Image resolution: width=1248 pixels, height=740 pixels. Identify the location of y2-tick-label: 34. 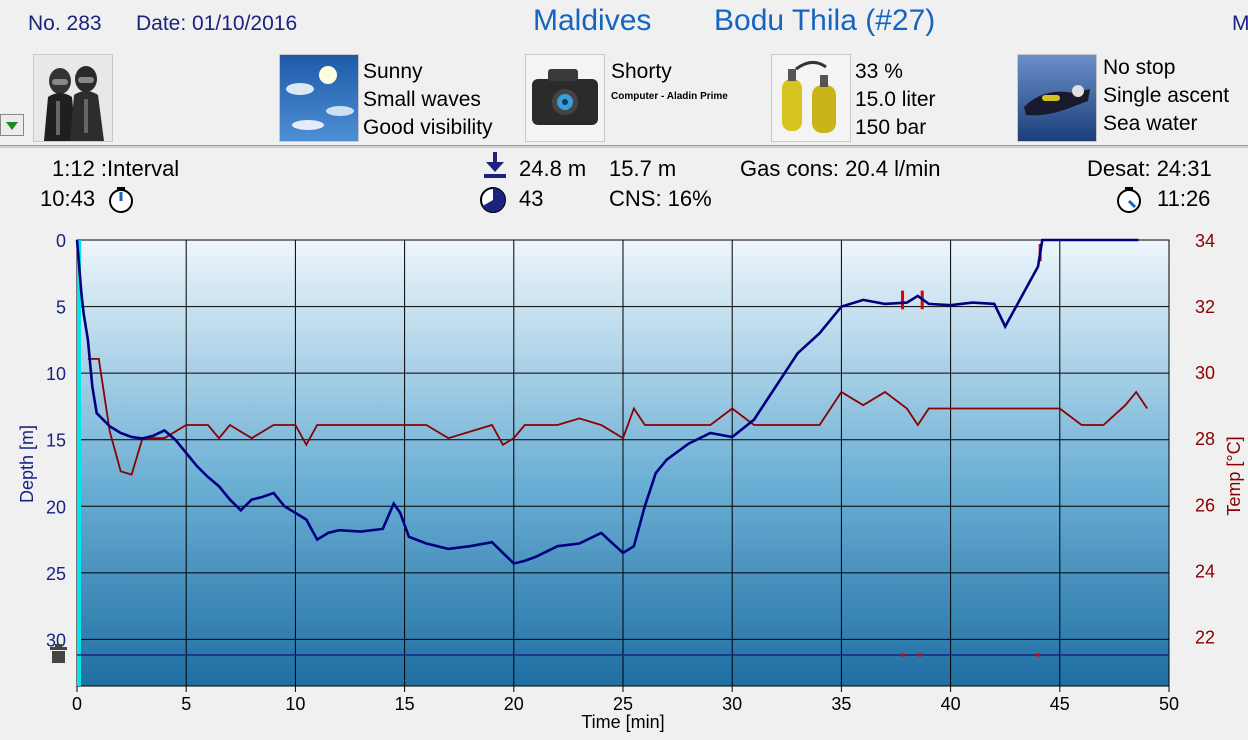
(1205, 241).